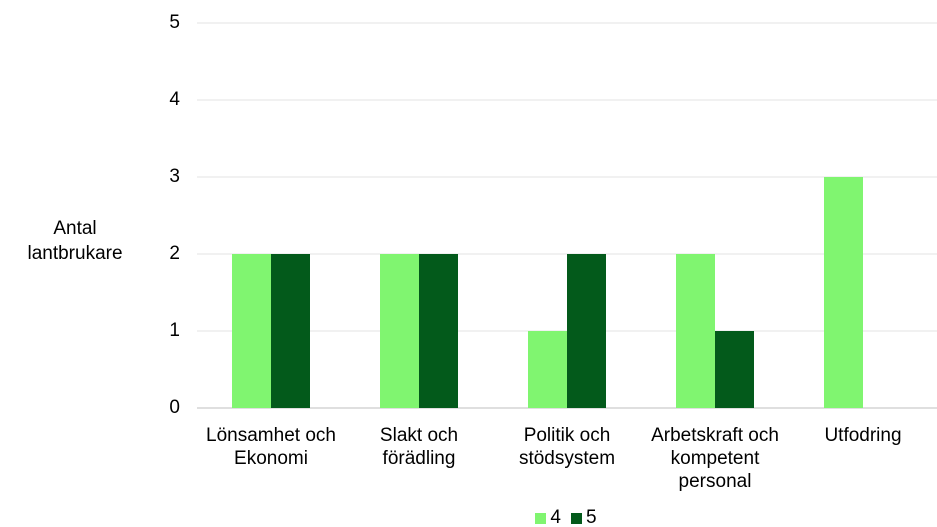  What do you see at coordinates (174, 99) in the screenshot?
I see `y-tick-label: 4` at bounding box center [174, 99].